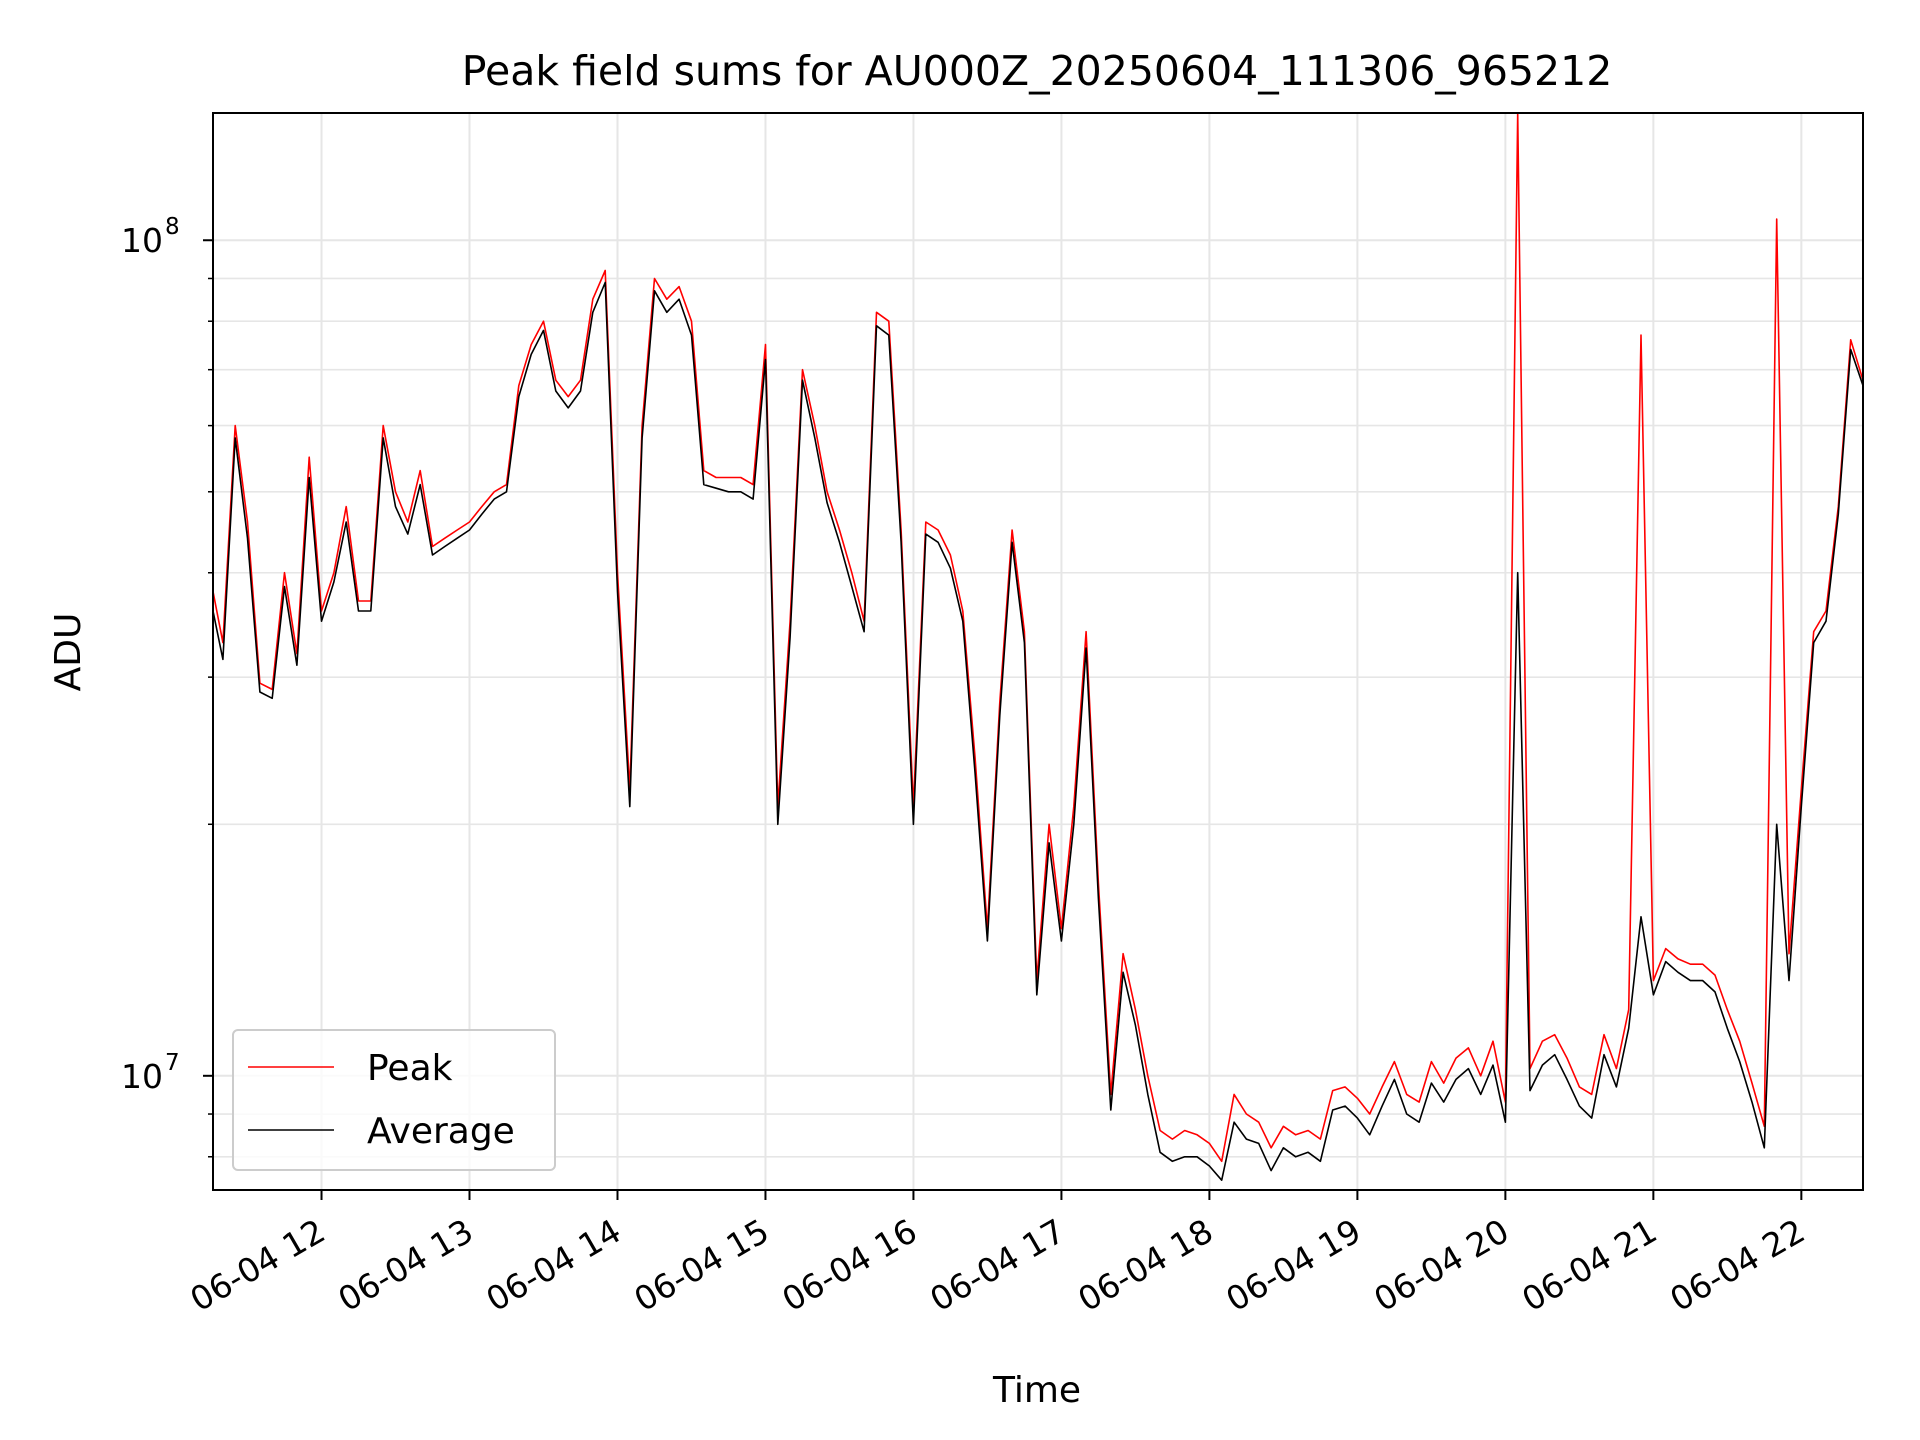  I want to click on legend-label-peak: Peak, so click(410, 1068).